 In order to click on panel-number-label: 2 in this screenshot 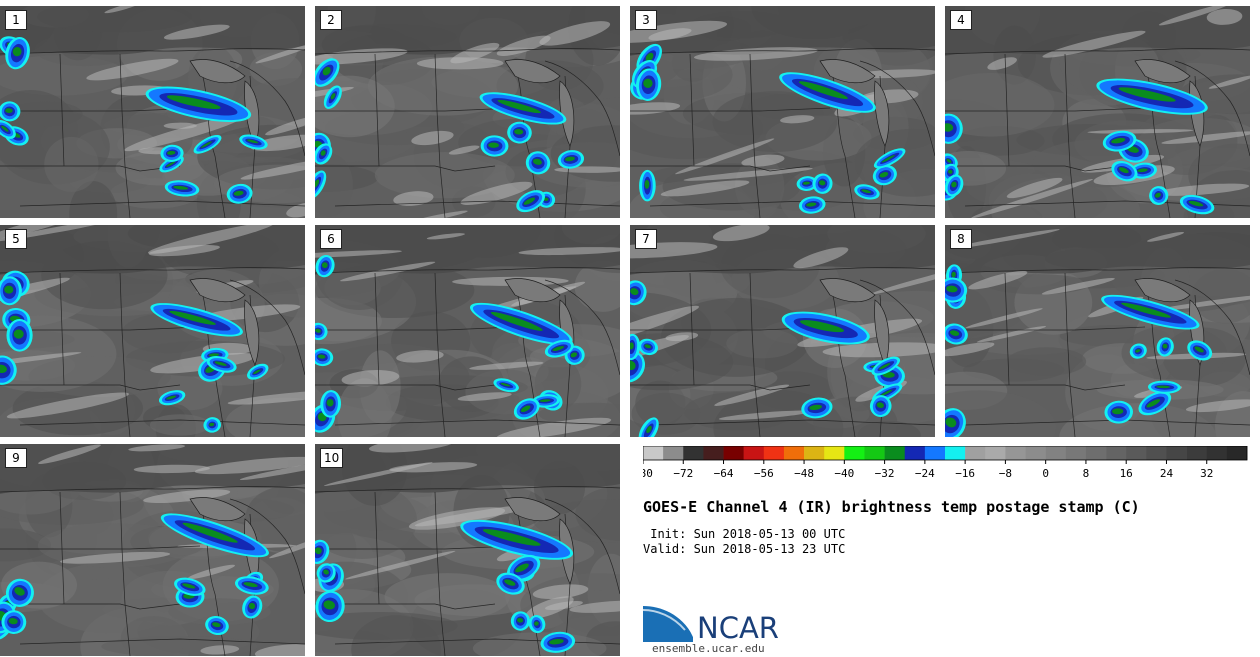, I will do `click(331, 20)`.